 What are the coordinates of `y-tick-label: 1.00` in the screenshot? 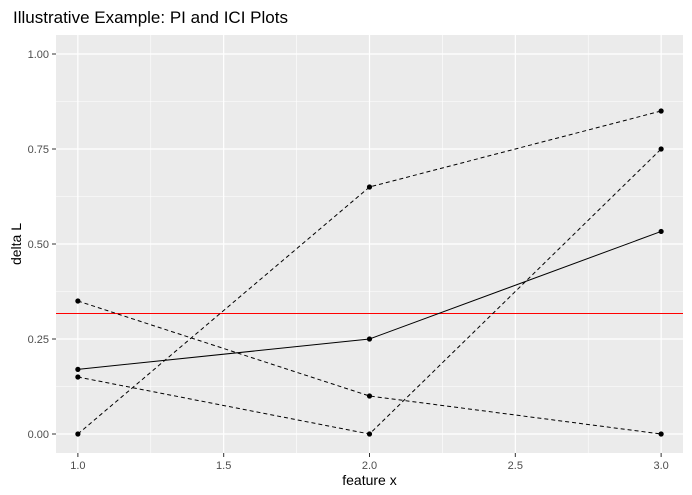 It's located at (38, 55).